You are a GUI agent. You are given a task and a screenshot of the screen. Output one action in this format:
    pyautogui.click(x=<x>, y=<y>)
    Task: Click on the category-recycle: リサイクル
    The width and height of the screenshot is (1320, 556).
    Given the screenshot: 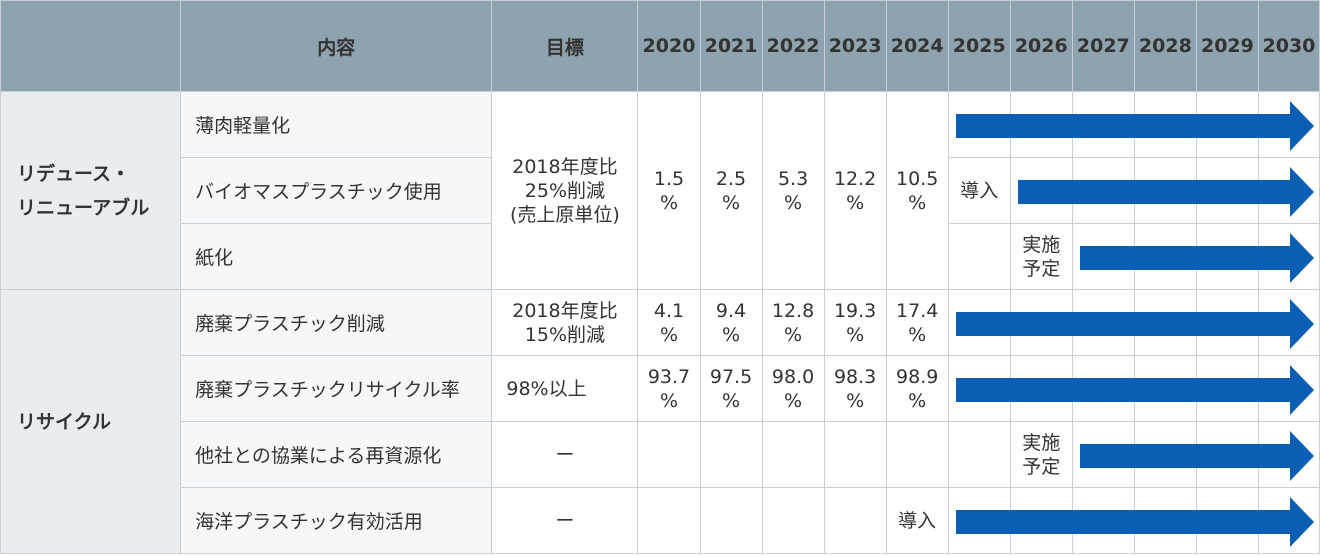 What is the action you would take?
    pyautogui.click(x=91, y=421)
    